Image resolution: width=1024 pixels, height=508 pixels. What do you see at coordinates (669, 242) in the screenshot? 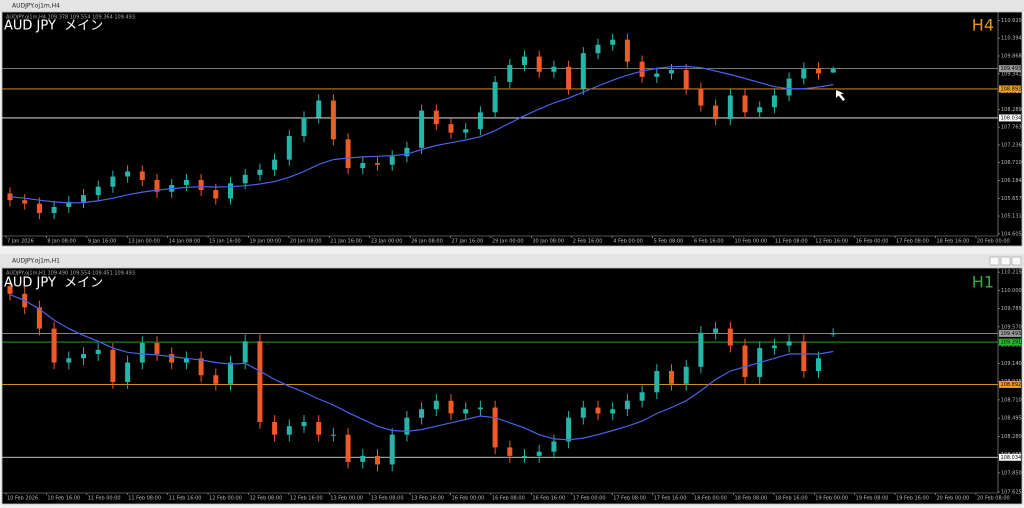
I see `x-tick-label: 5 Feb 08:00` at bounding box center [669, 242].